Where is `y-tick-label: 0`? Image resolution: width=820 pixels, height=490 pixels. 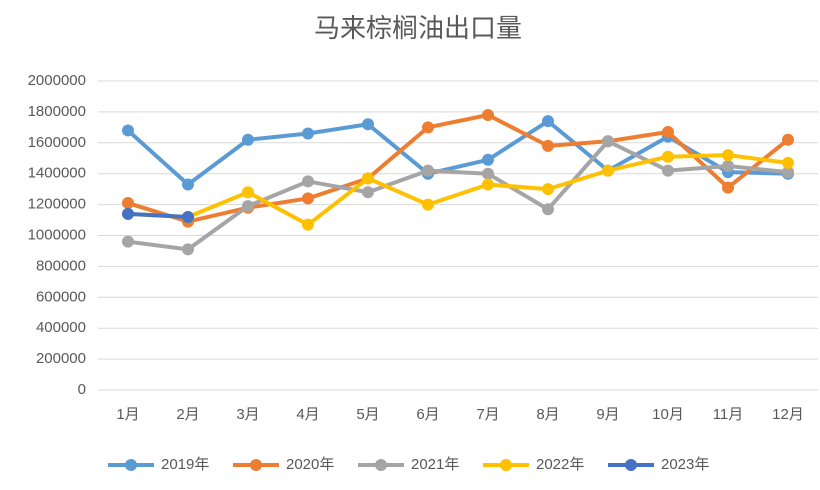 y-tick-label: 0 is located at coordinates (82, 389).